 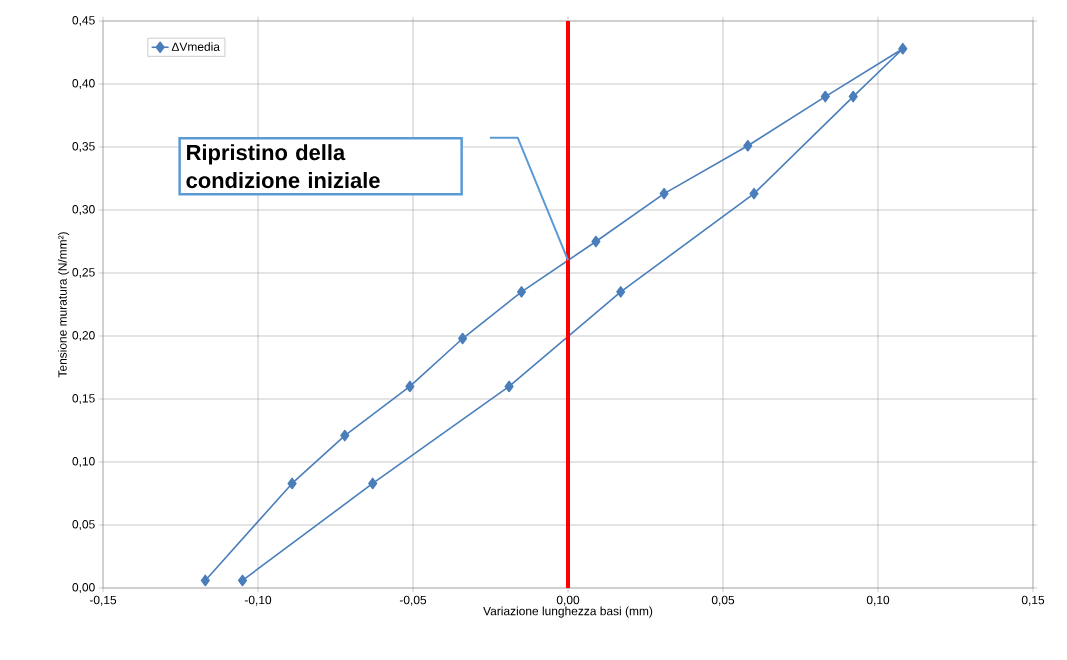 I want to click on y-tick-label: 0,40, so click(x=83, y=84).